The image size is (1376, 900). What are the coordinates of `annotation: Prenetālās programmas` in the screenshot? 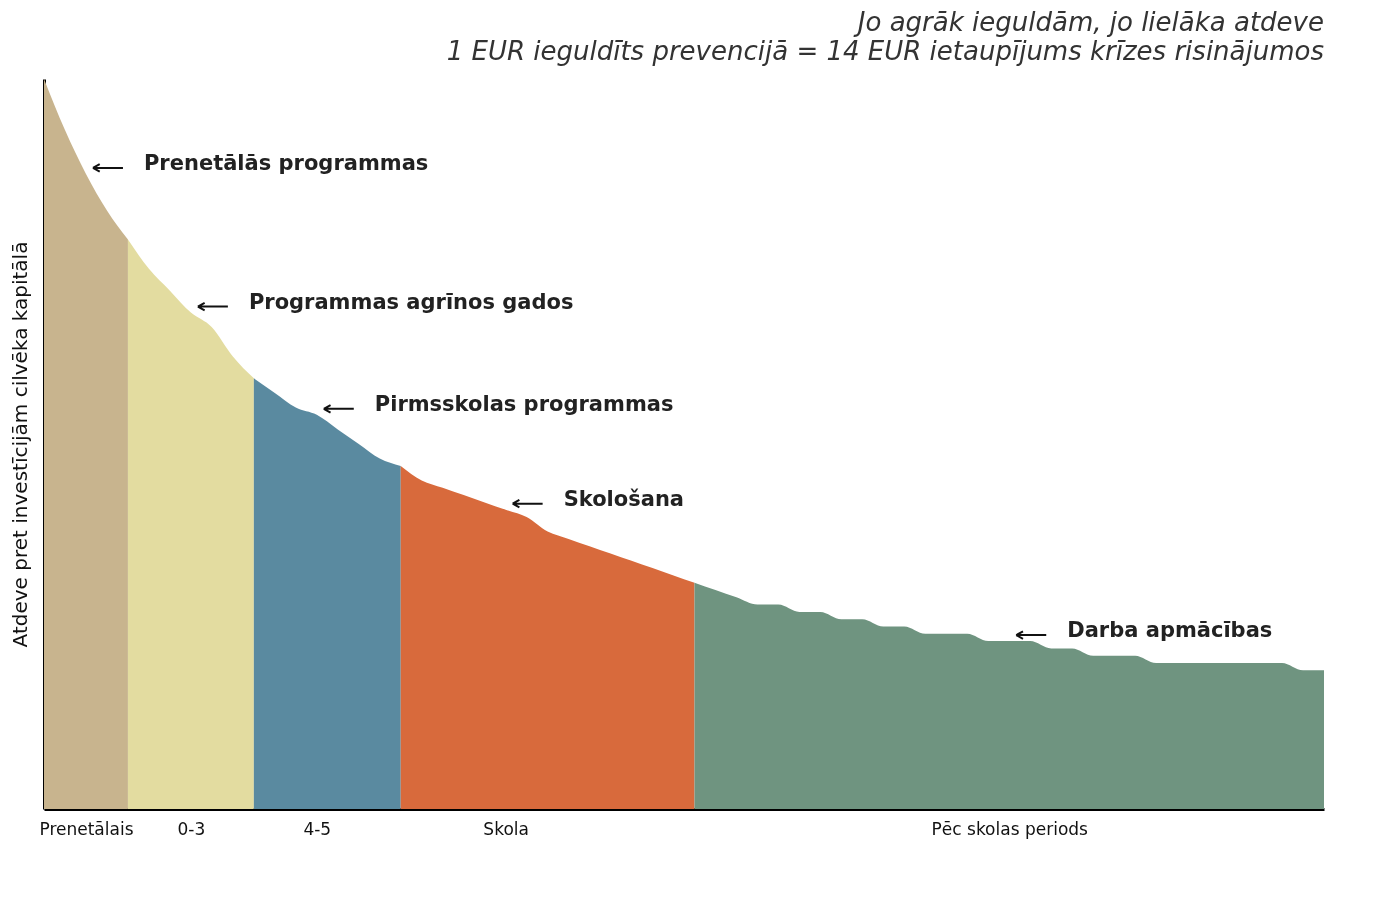 It's located at (286, 162).